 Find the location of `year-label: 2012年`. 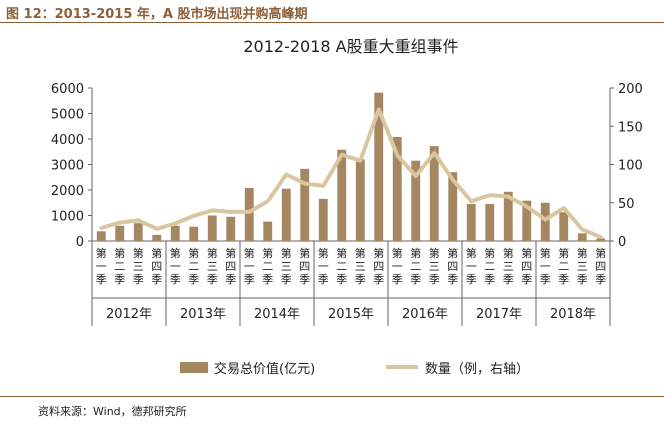

year-label: 2012年 is located at coordinates (129, 314).